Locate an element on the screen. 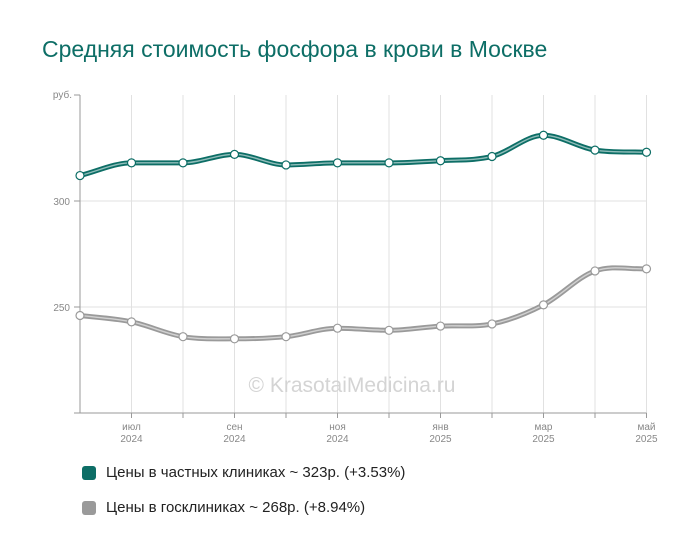 Image resolution: width=700 pixels, height=557 pixels. legend-item-public: Цены в госклиниках ~ 268р. (+8.94%) is located at coordinates (223, 507).